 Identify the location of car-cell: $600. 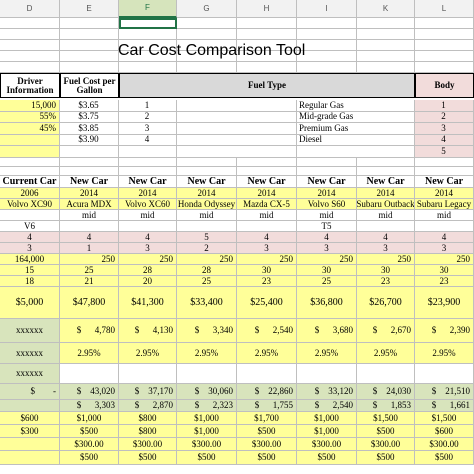
(444, 431).